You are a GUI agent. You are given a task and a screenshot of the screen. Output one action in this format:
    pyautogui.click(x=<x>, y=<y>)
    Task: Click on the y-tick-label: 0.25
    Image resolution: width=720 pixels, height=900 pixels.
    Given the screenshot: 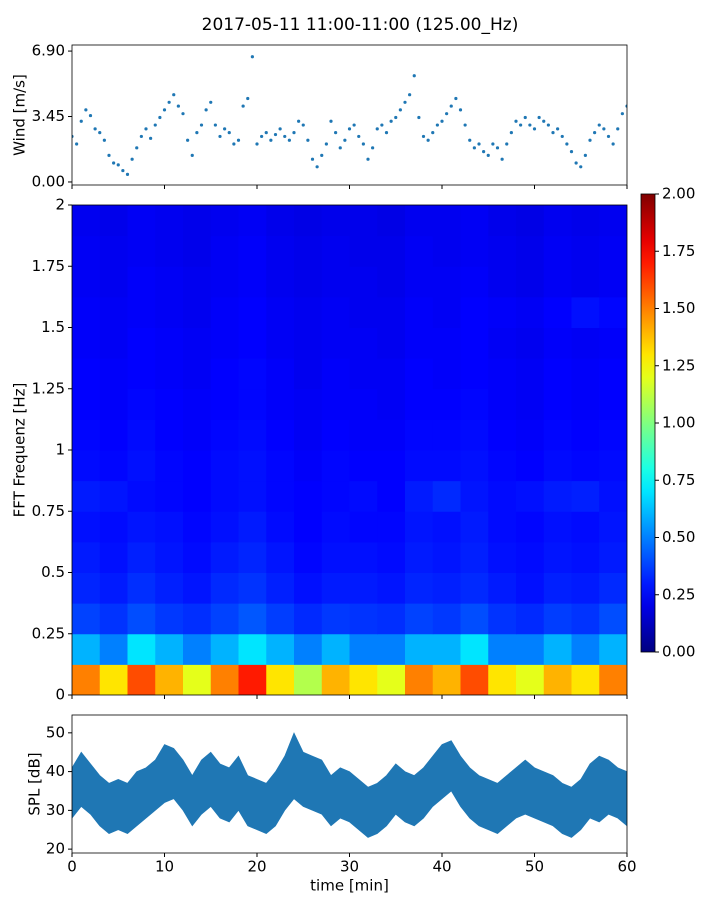 What is the action you would take?
    pyautogui.click(x=48, y=633)
    